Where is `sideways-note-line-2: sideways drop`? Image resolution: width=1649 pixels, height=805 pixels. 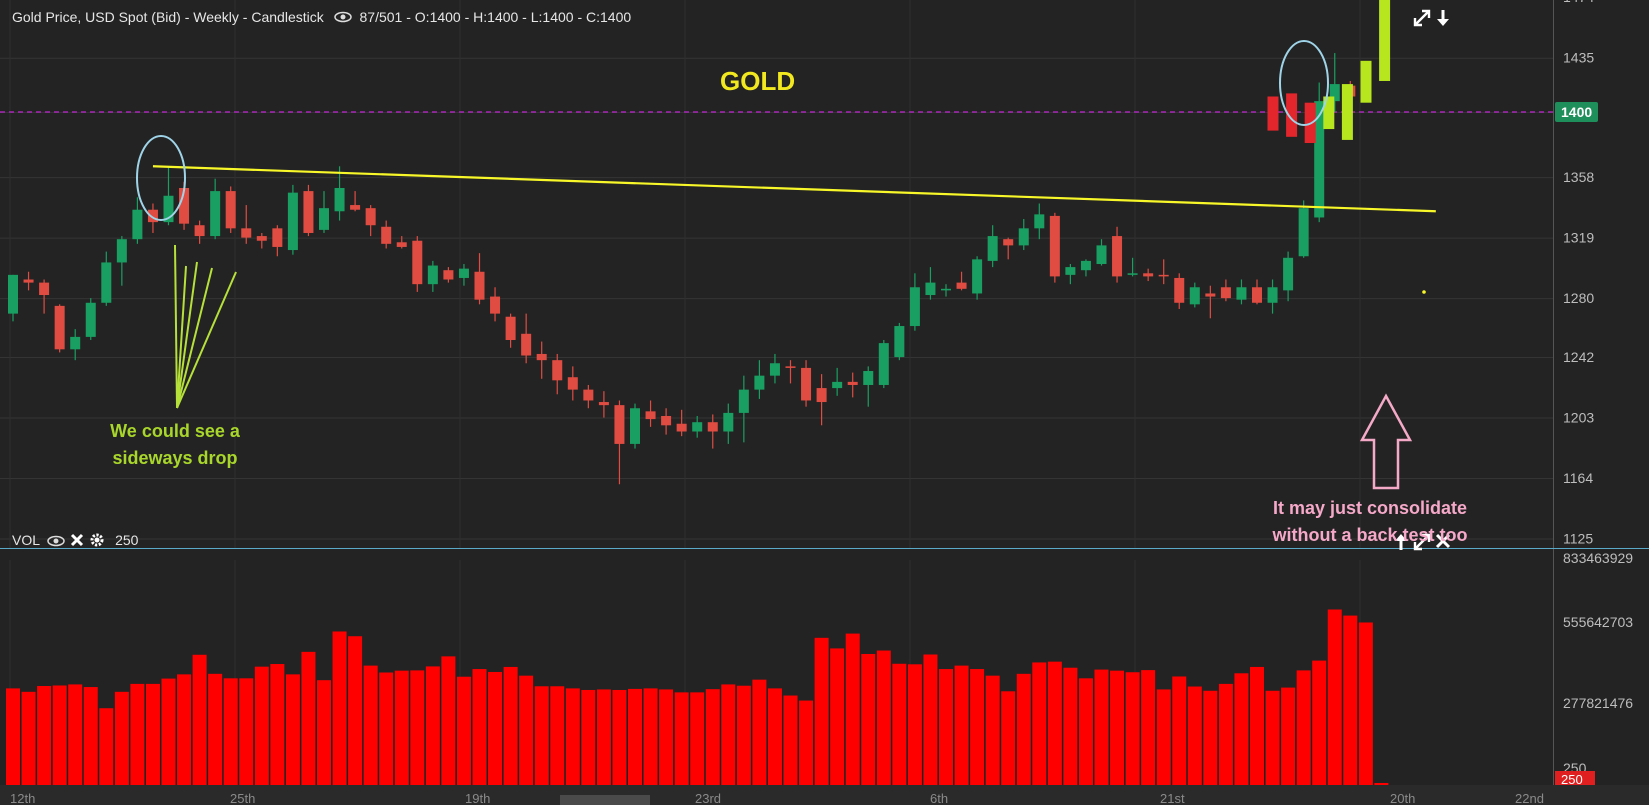 sideways-note-line-2: sideways drop is located at coordinates (175, 458).